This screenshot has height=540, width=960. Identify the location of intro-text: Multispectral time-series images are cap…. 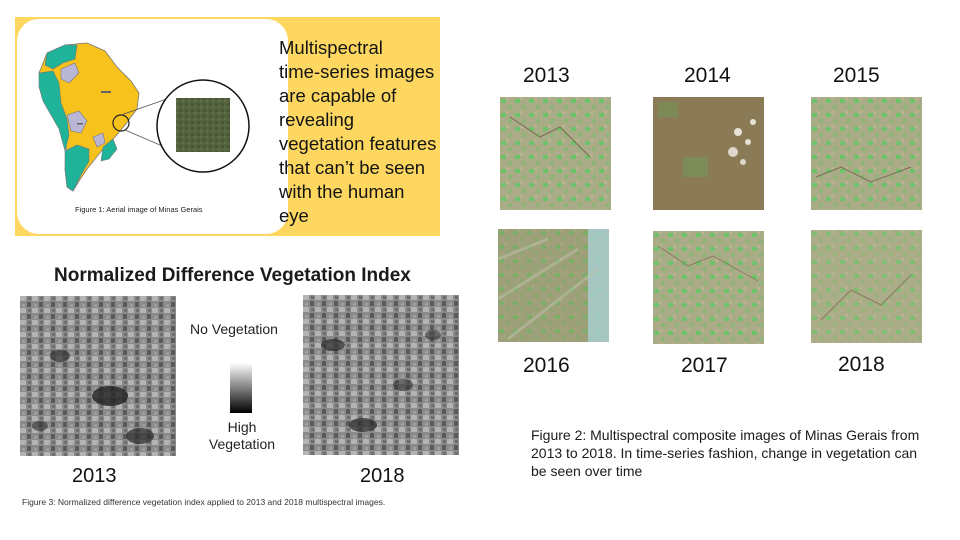
(358, 131).